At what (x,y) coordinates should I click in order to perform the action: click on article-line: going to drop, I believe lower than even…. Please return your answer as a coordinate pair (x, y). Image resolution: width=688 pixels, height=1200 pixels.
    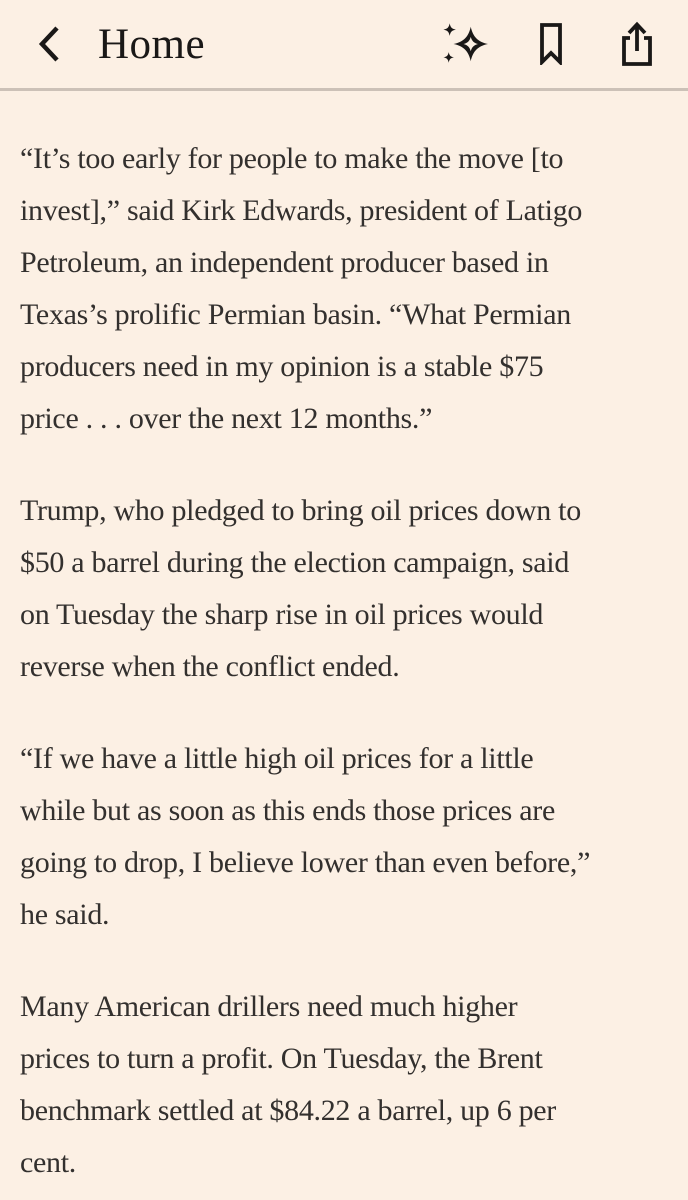
    Looking at the image, I should click on (305, 862).